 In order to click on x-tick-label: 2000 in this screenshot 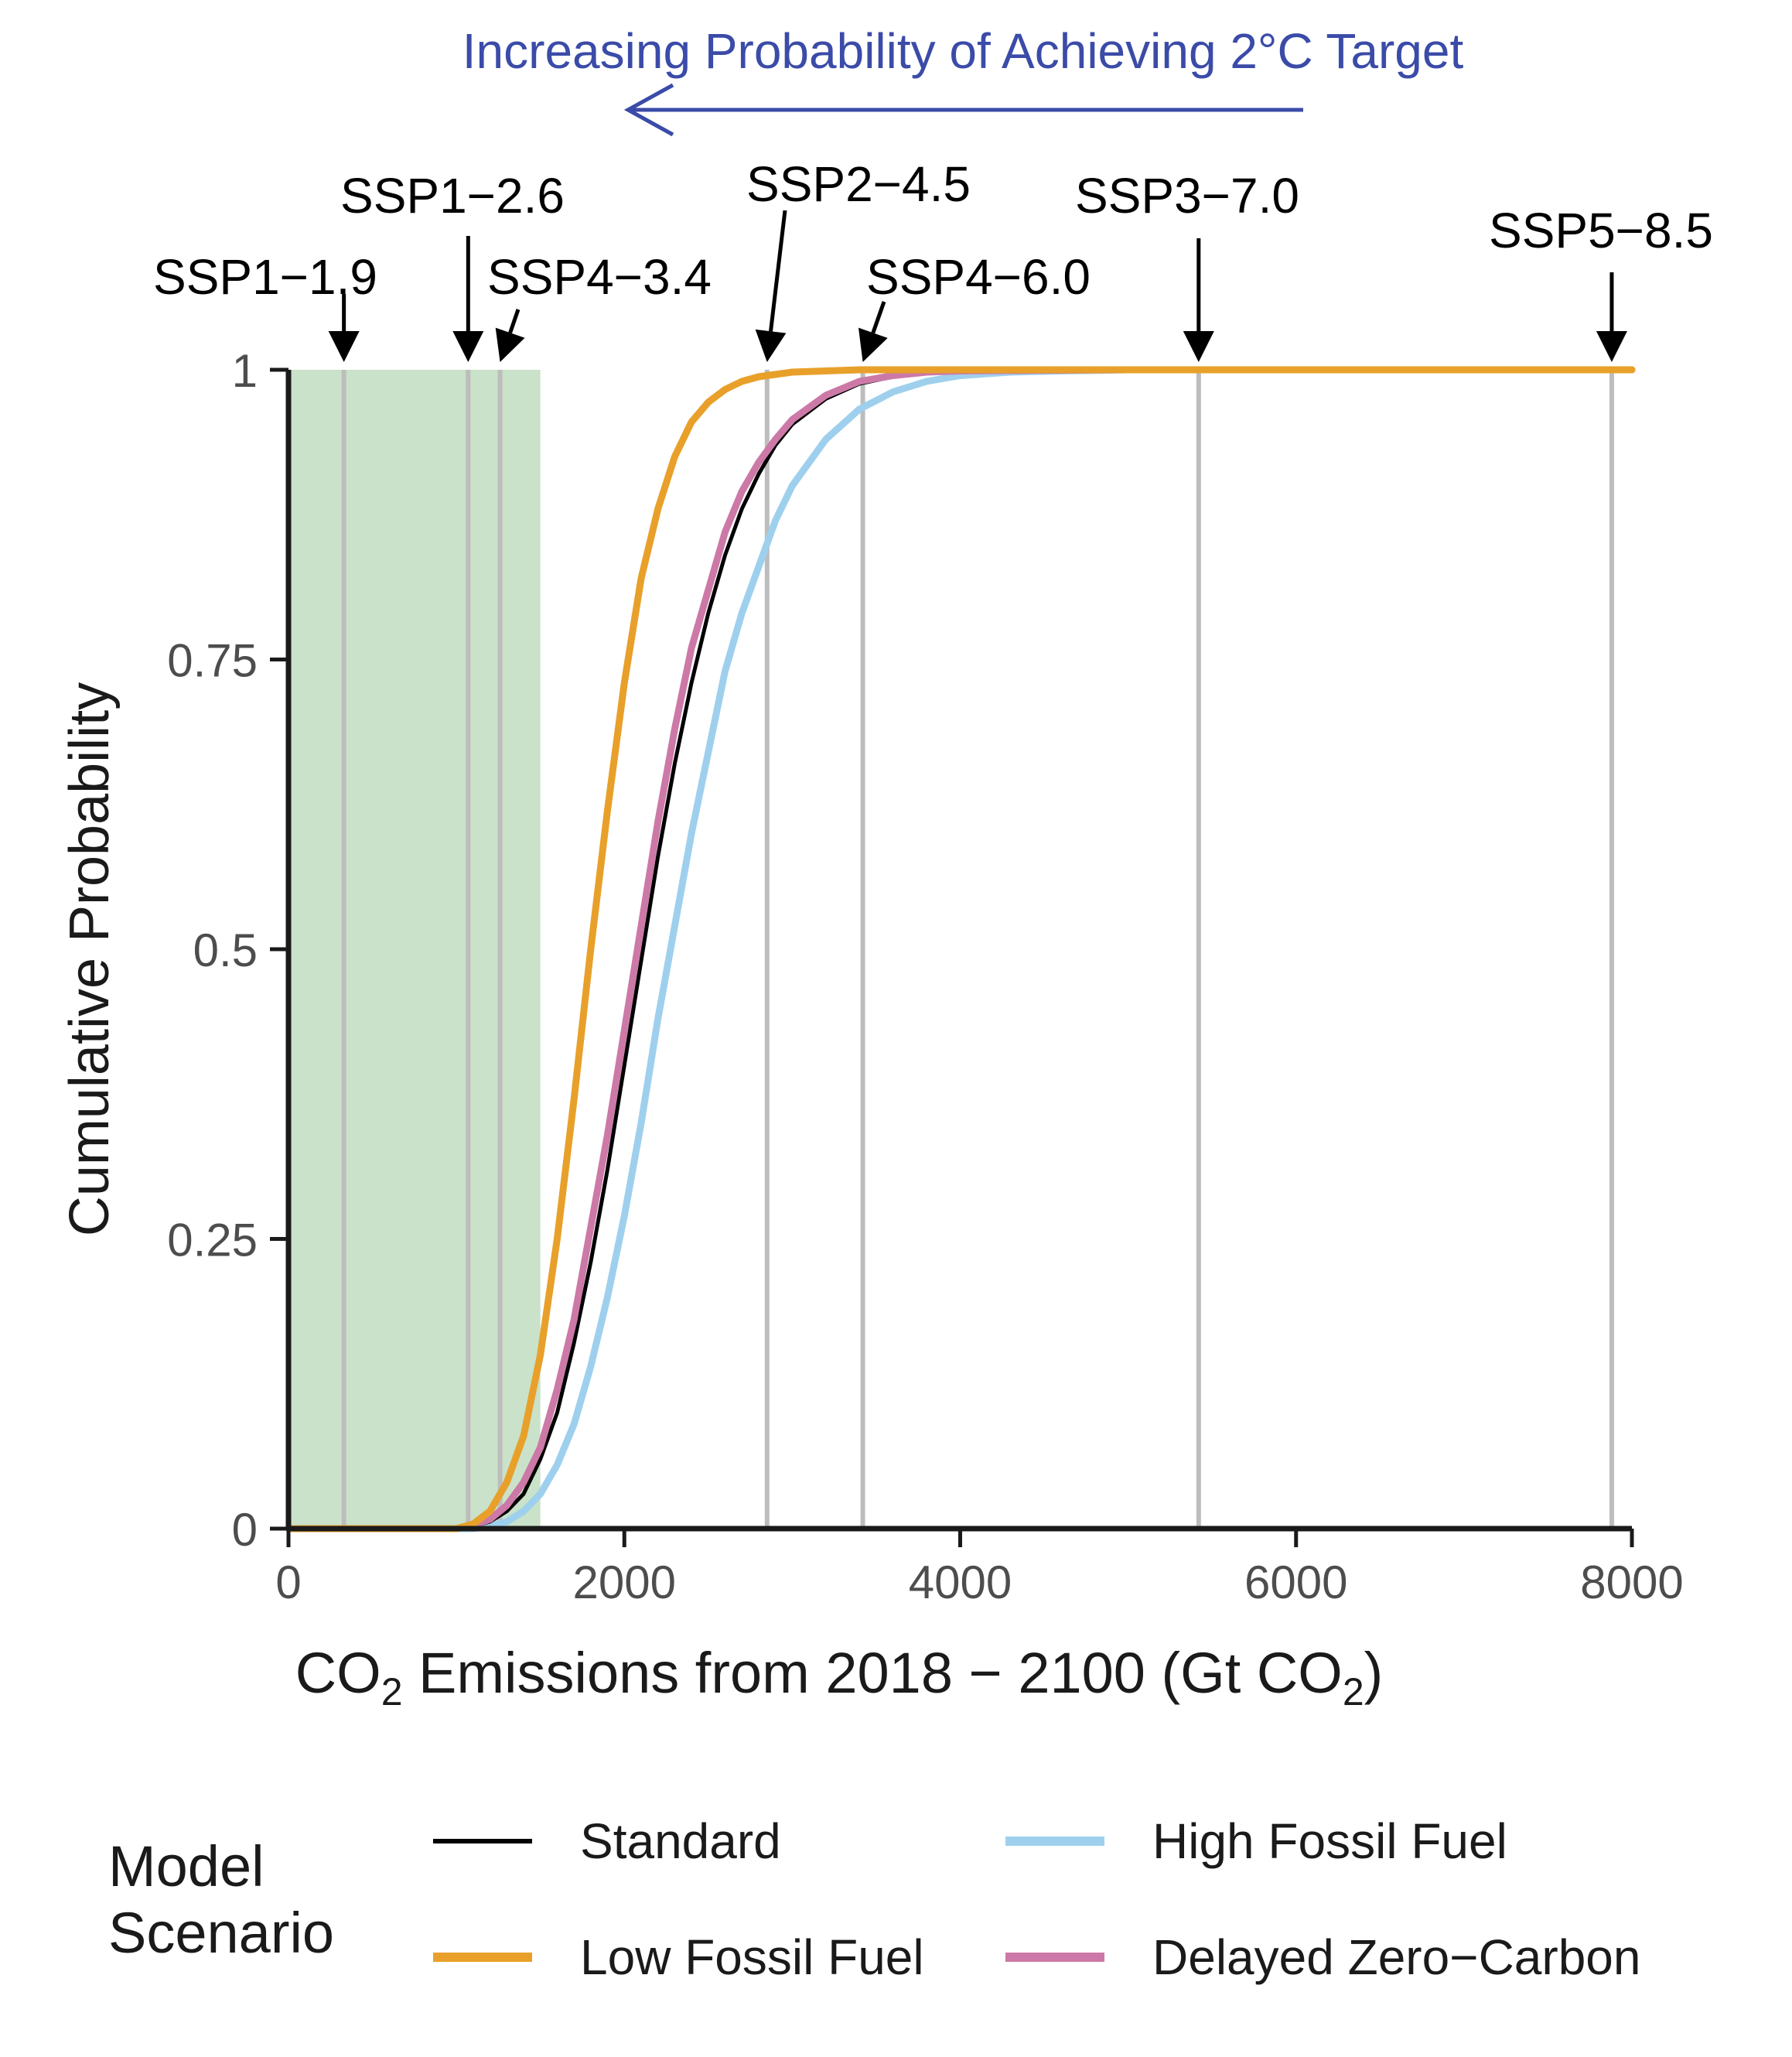, I will do `click(624, 1582)`.